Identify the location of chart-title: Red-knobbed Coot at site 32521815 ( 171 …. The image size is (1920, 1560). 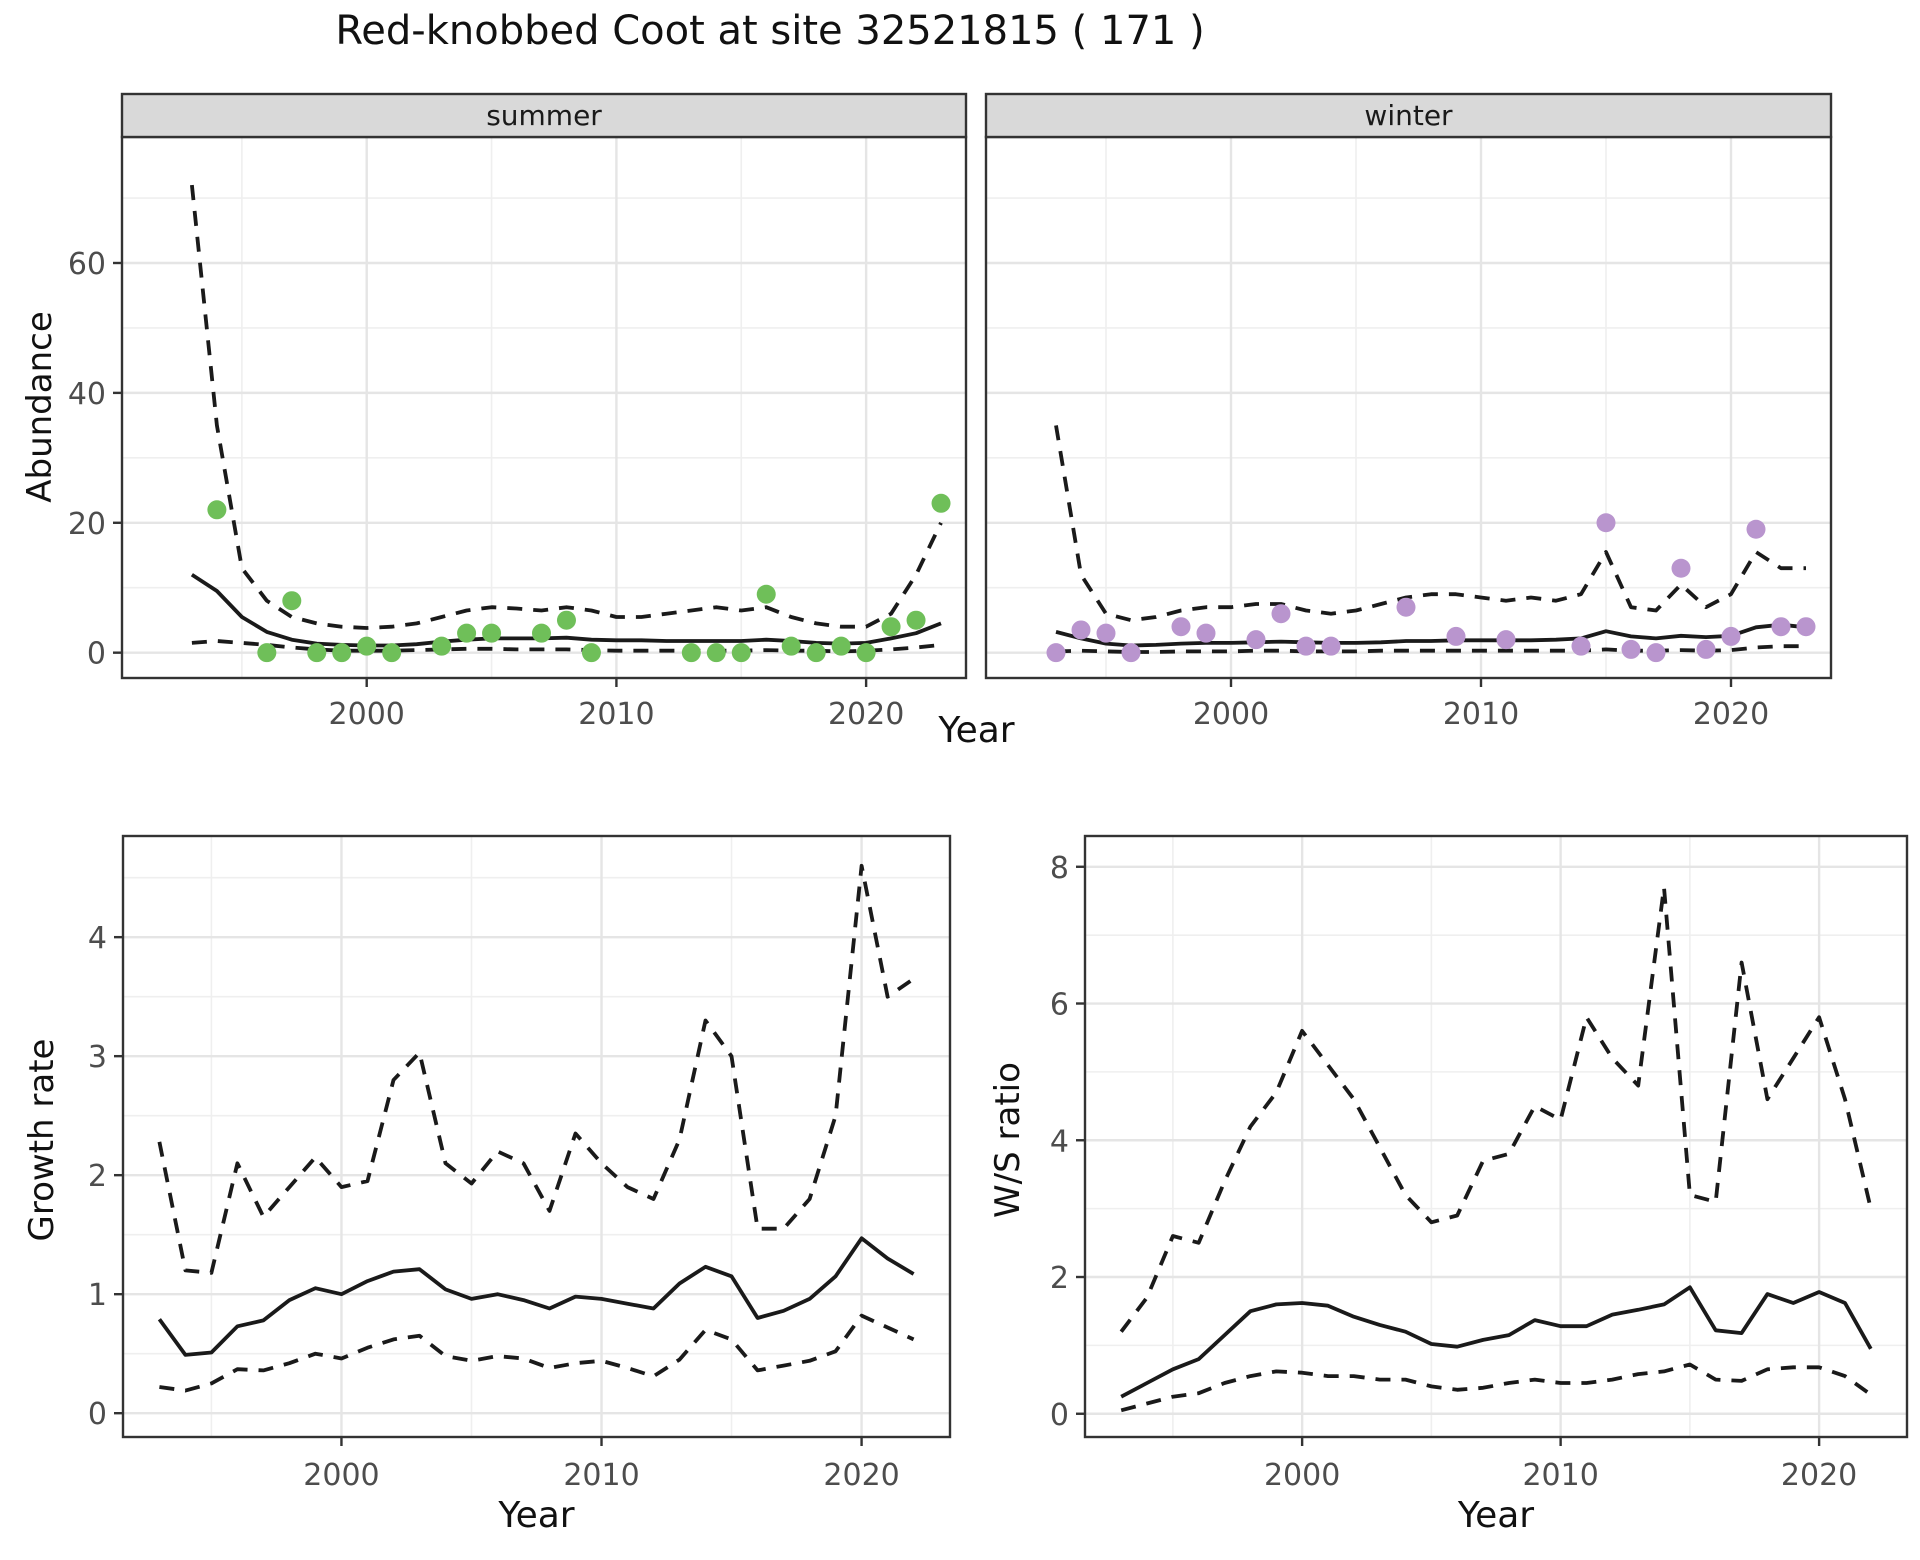
(770, 31).